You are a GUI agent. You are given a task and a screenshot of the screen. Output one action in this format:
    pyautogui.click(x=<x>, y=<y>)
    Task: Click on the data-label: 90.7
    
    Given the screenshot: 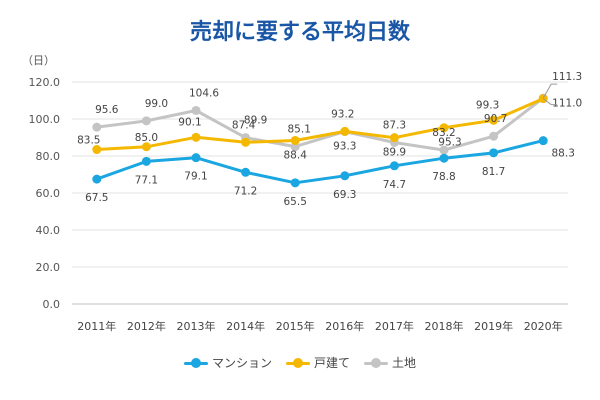 What is the action you would take?
    pyautogui.click(x=495, y=119)
    